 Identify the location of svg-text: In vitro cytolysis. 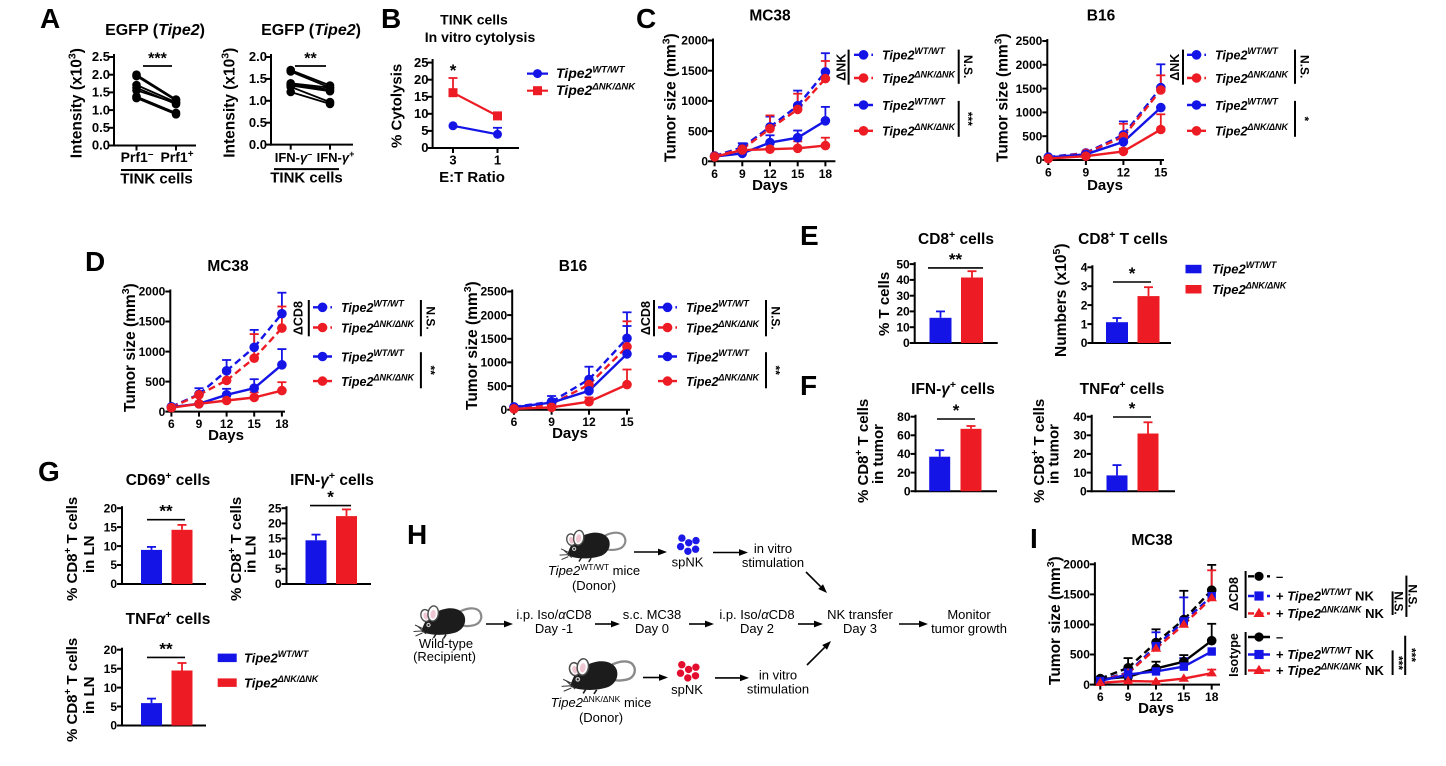
(480, 37).